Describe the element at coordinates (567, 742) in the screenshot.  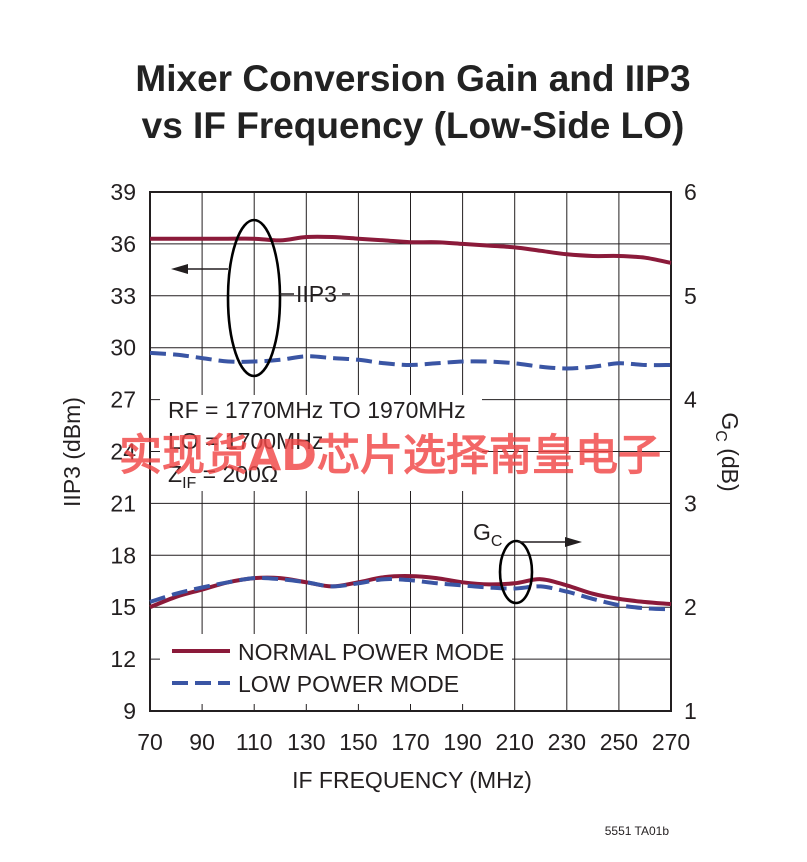
I see `x-tick-label: 230` at that location.